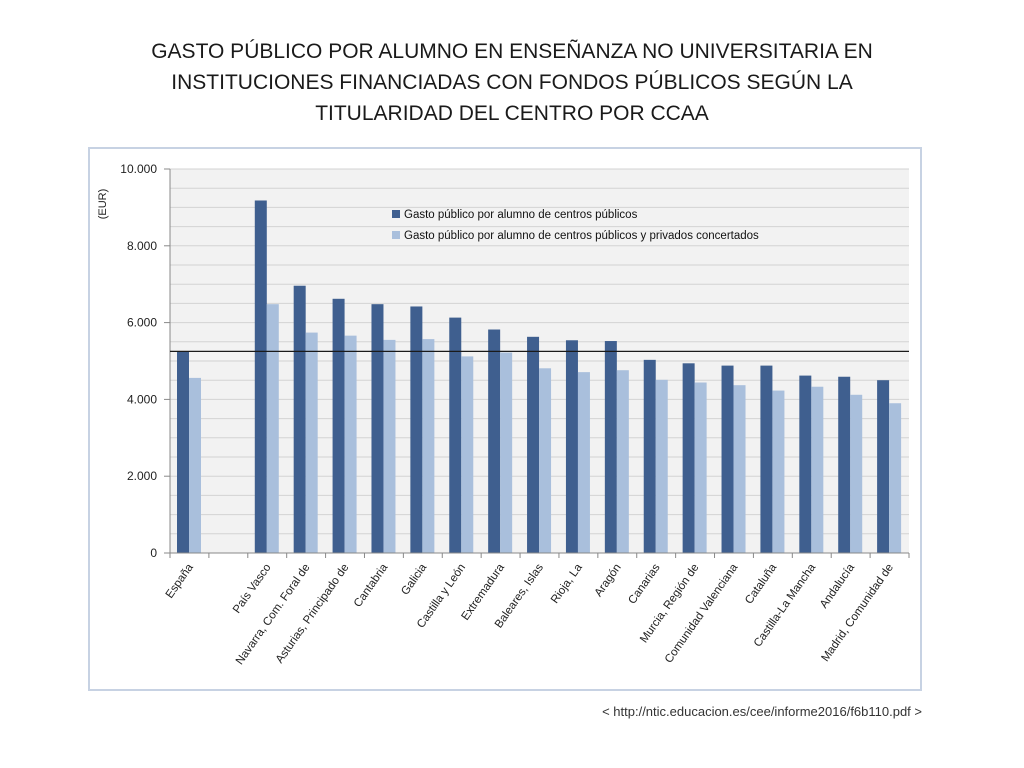 This screenshot has height=768, width=1024. What do you see at coordinates (142, 323) in the screenshot?
I see `y-tick-label: 6.000` at bounding box center [142, 323].